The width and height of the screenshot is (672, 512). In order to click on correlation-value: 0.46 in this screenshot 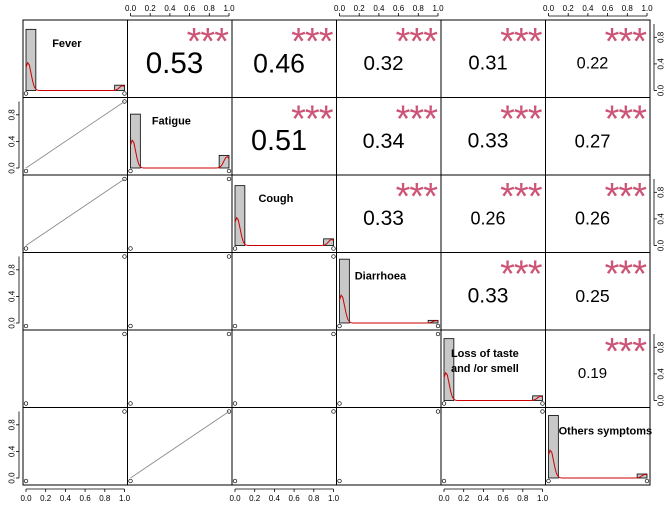, I will do `click(279, 63)`.